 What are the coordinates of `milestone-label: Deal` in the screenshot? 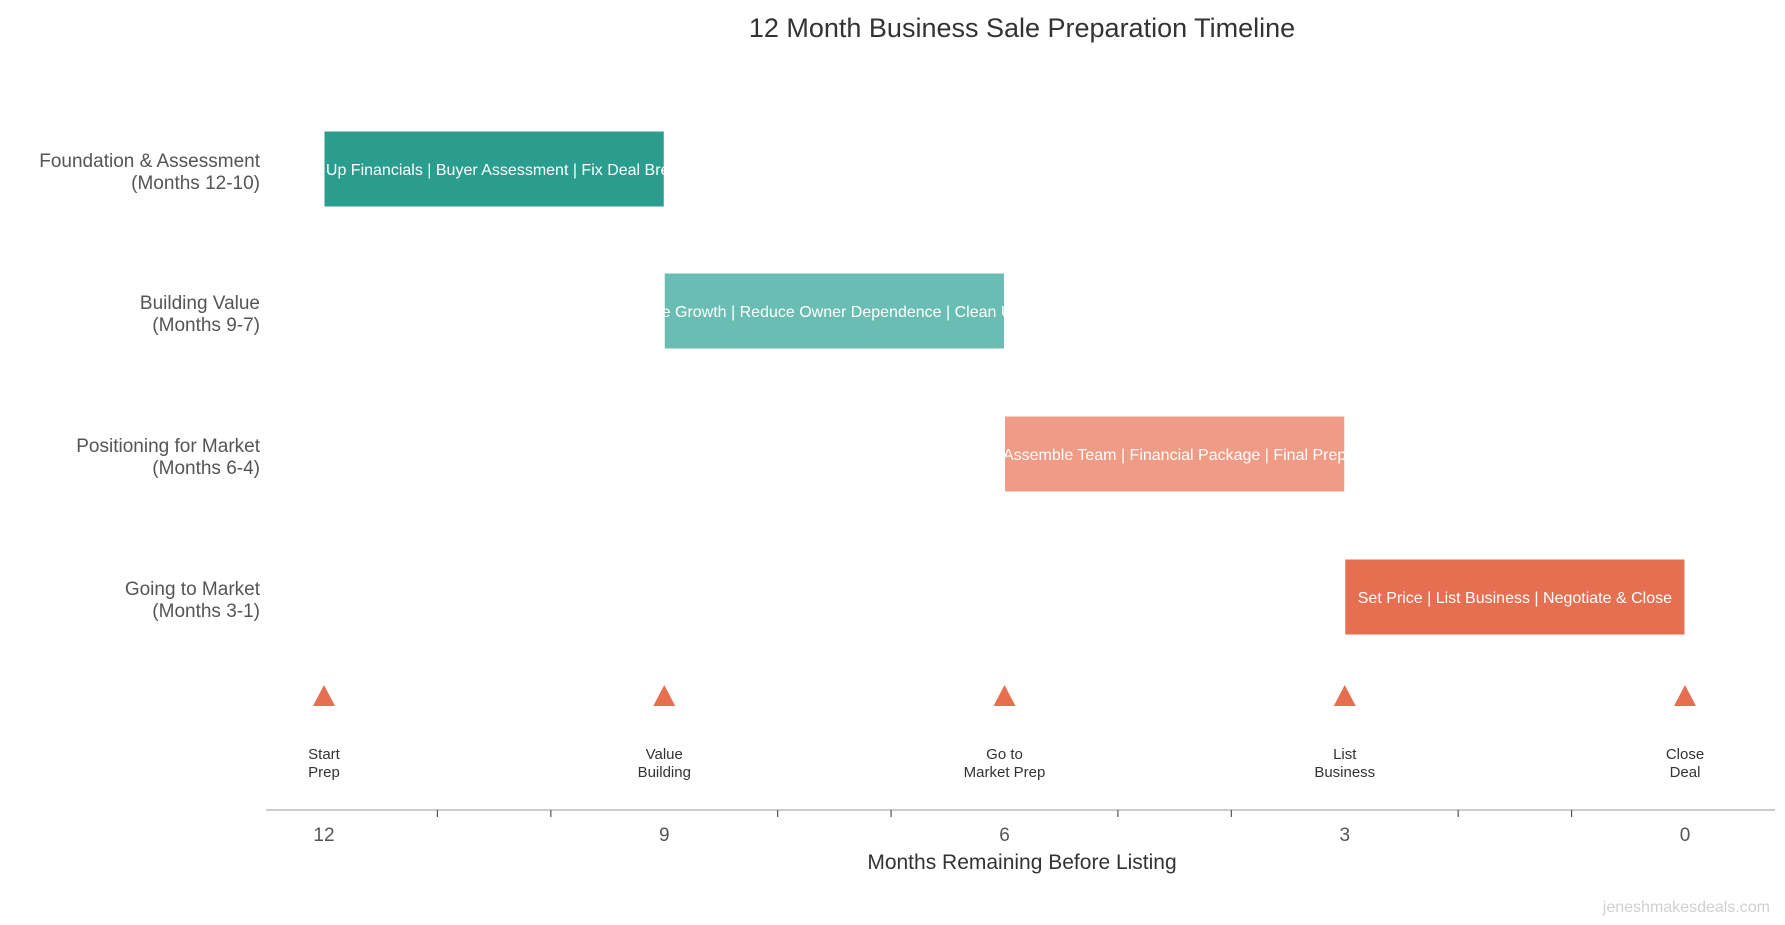 It's located at (1685, 772).